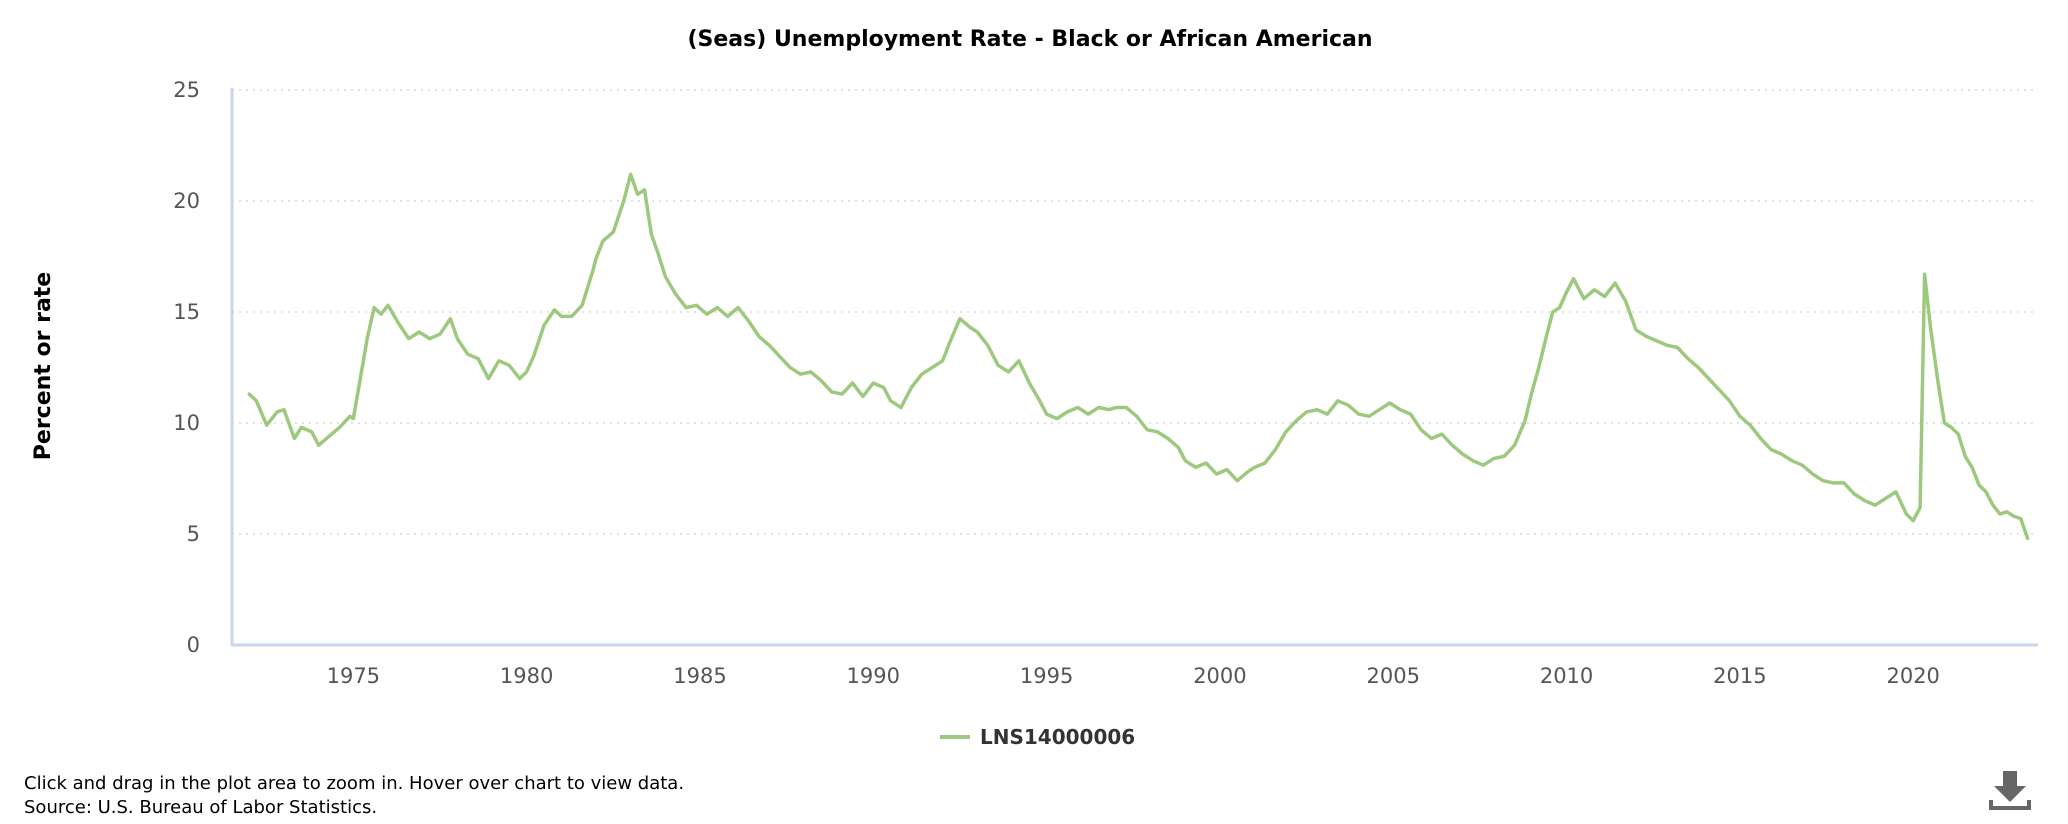 The height and width of the screenshot is (824, 2068). Describe the element at coordinates (186, 367) in the screenshot. I see `y-axis-ticks: 0 5 10 15 20 25` at that location.